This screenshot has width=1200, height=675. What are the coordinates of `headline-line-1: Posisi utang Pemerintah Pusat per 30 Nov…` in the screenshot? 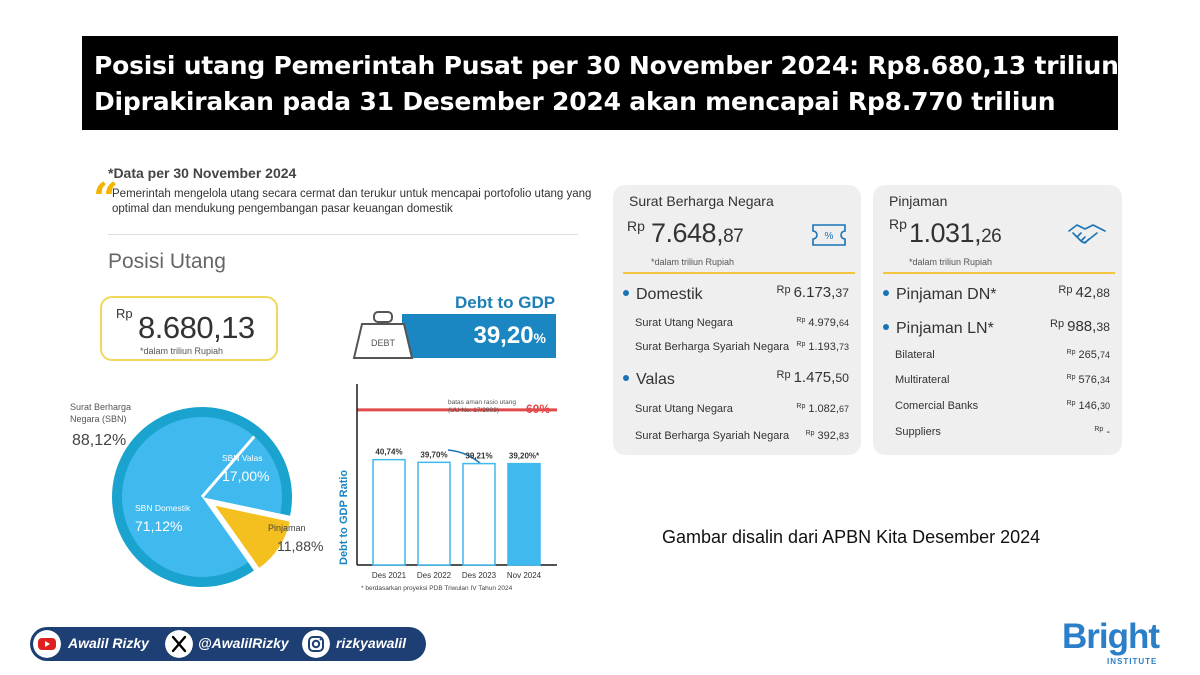 It's located at (606, 65).